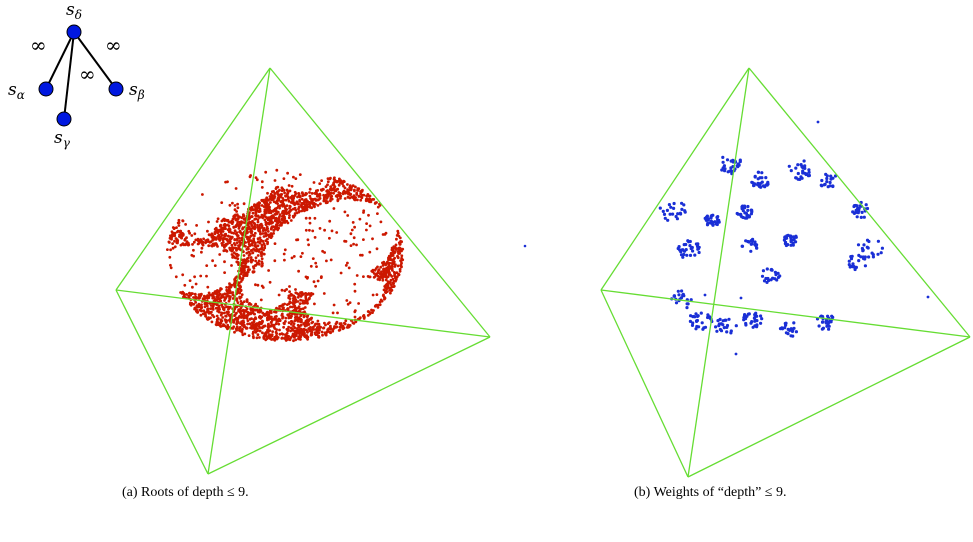  What do you see at coordinates (64, 119) in the screenshot?
I see `diagram-node-gamma` at bounding box center [64, 119].